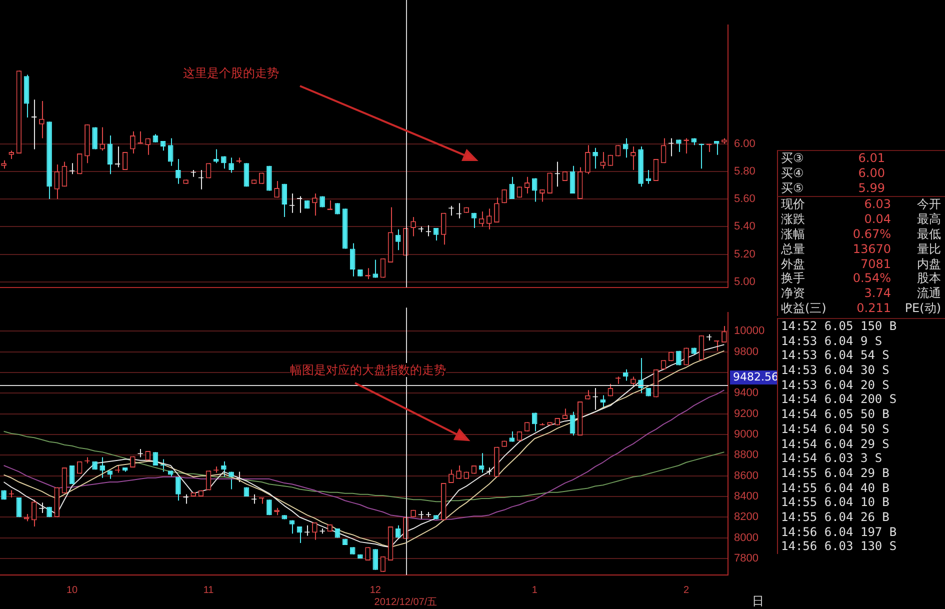 The width and height of the screenshot is (945, 609). What do you see at coordinates (871, 188) in the screenshot?
I see `text: 5.99` at bounding box center [871, 188].